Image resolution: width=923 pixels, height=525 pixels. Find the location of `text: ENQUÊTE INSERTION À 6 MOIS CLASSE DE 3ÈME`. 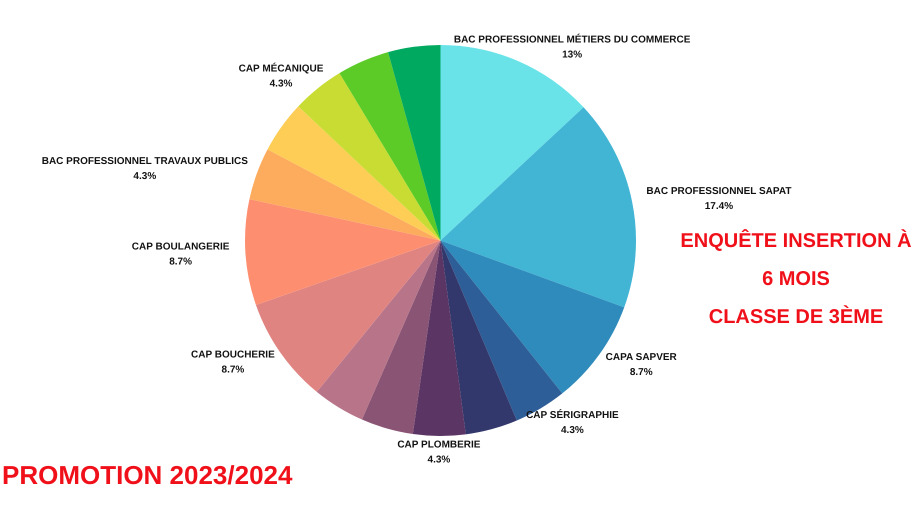

text: ENQUÊTE INSERTION À 6 MOIS CLASSE DE 3ÈME is located at coordinates (796, 279).